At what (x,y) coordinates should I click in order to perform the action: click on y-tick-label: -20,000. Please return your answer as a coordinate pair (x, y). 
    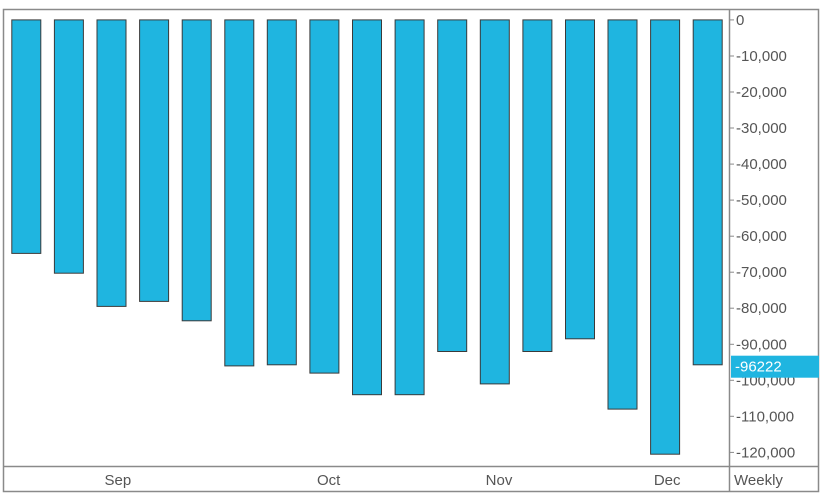
    Looking at the image, I should click on (761, 92).